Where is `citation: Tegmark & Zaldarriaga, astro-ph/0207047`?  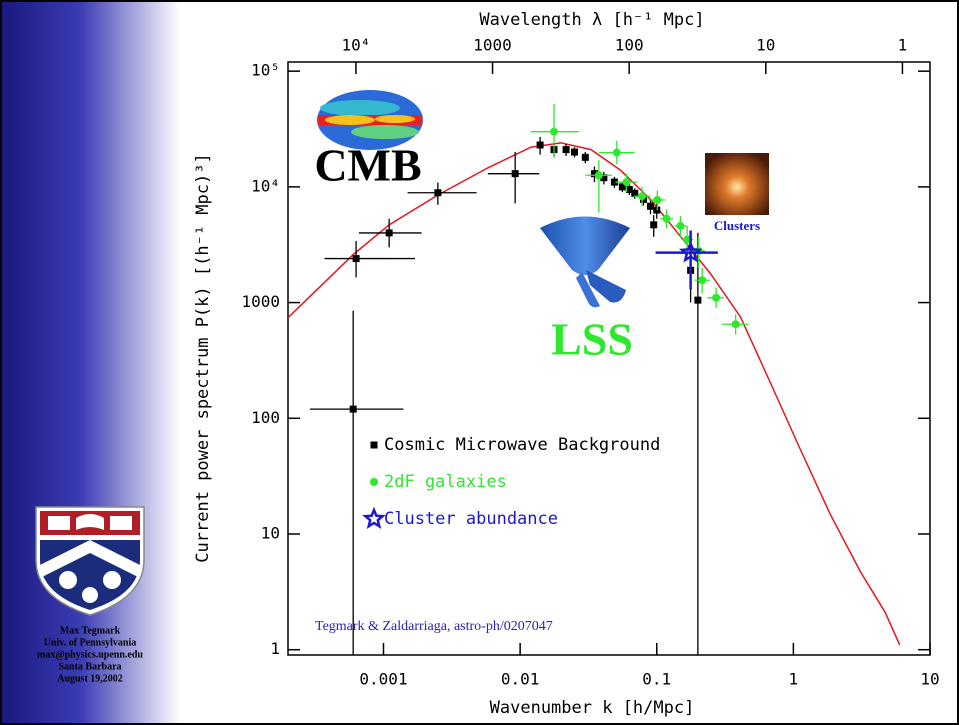 citation: Tegmark & Zaldarriaga, astro-ph/0207047 is located at coordinates (434, 626).